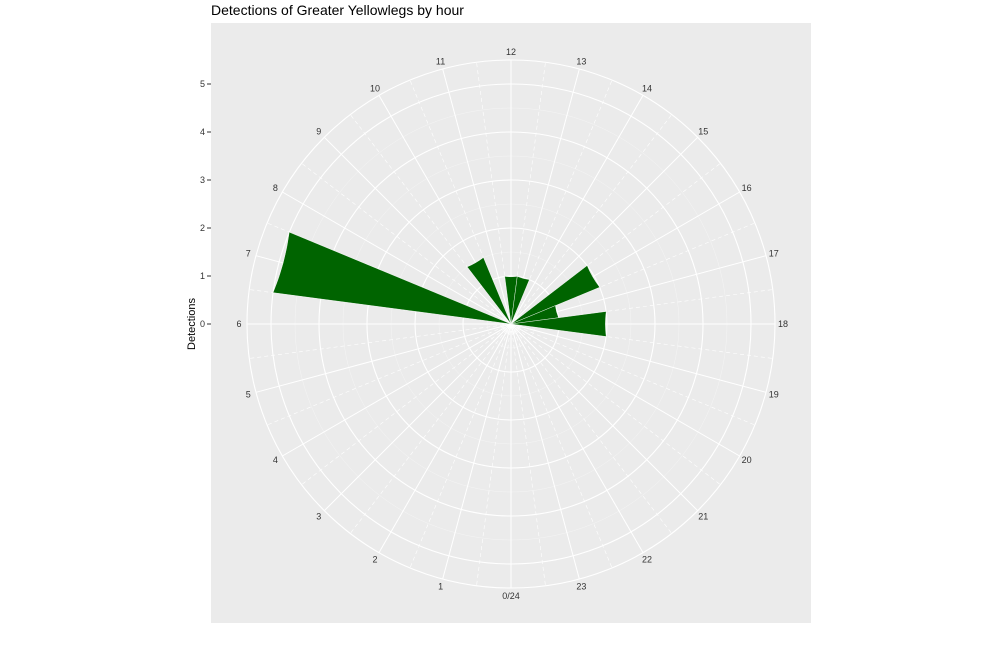  What do you see at coordinates (374, 560) in the screenshot?
I see `hour-label: 2` at bounding box center [374, 560].